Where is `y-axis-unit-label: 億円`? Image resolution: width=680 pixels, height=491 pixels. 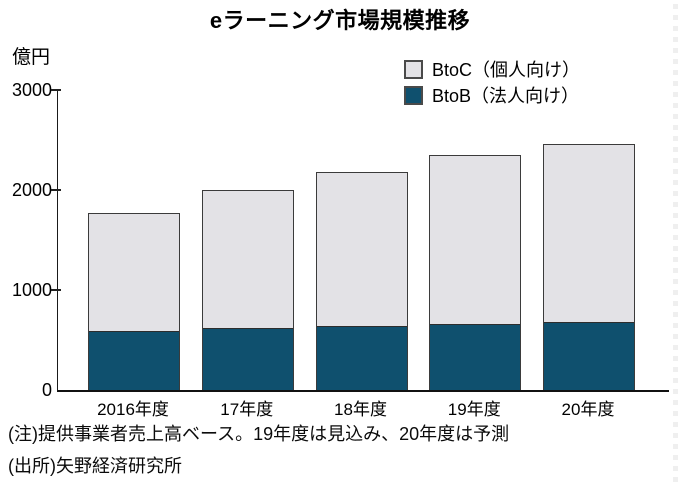 y-axis-unit-label: 億円 is located at coordinates (31, 57).